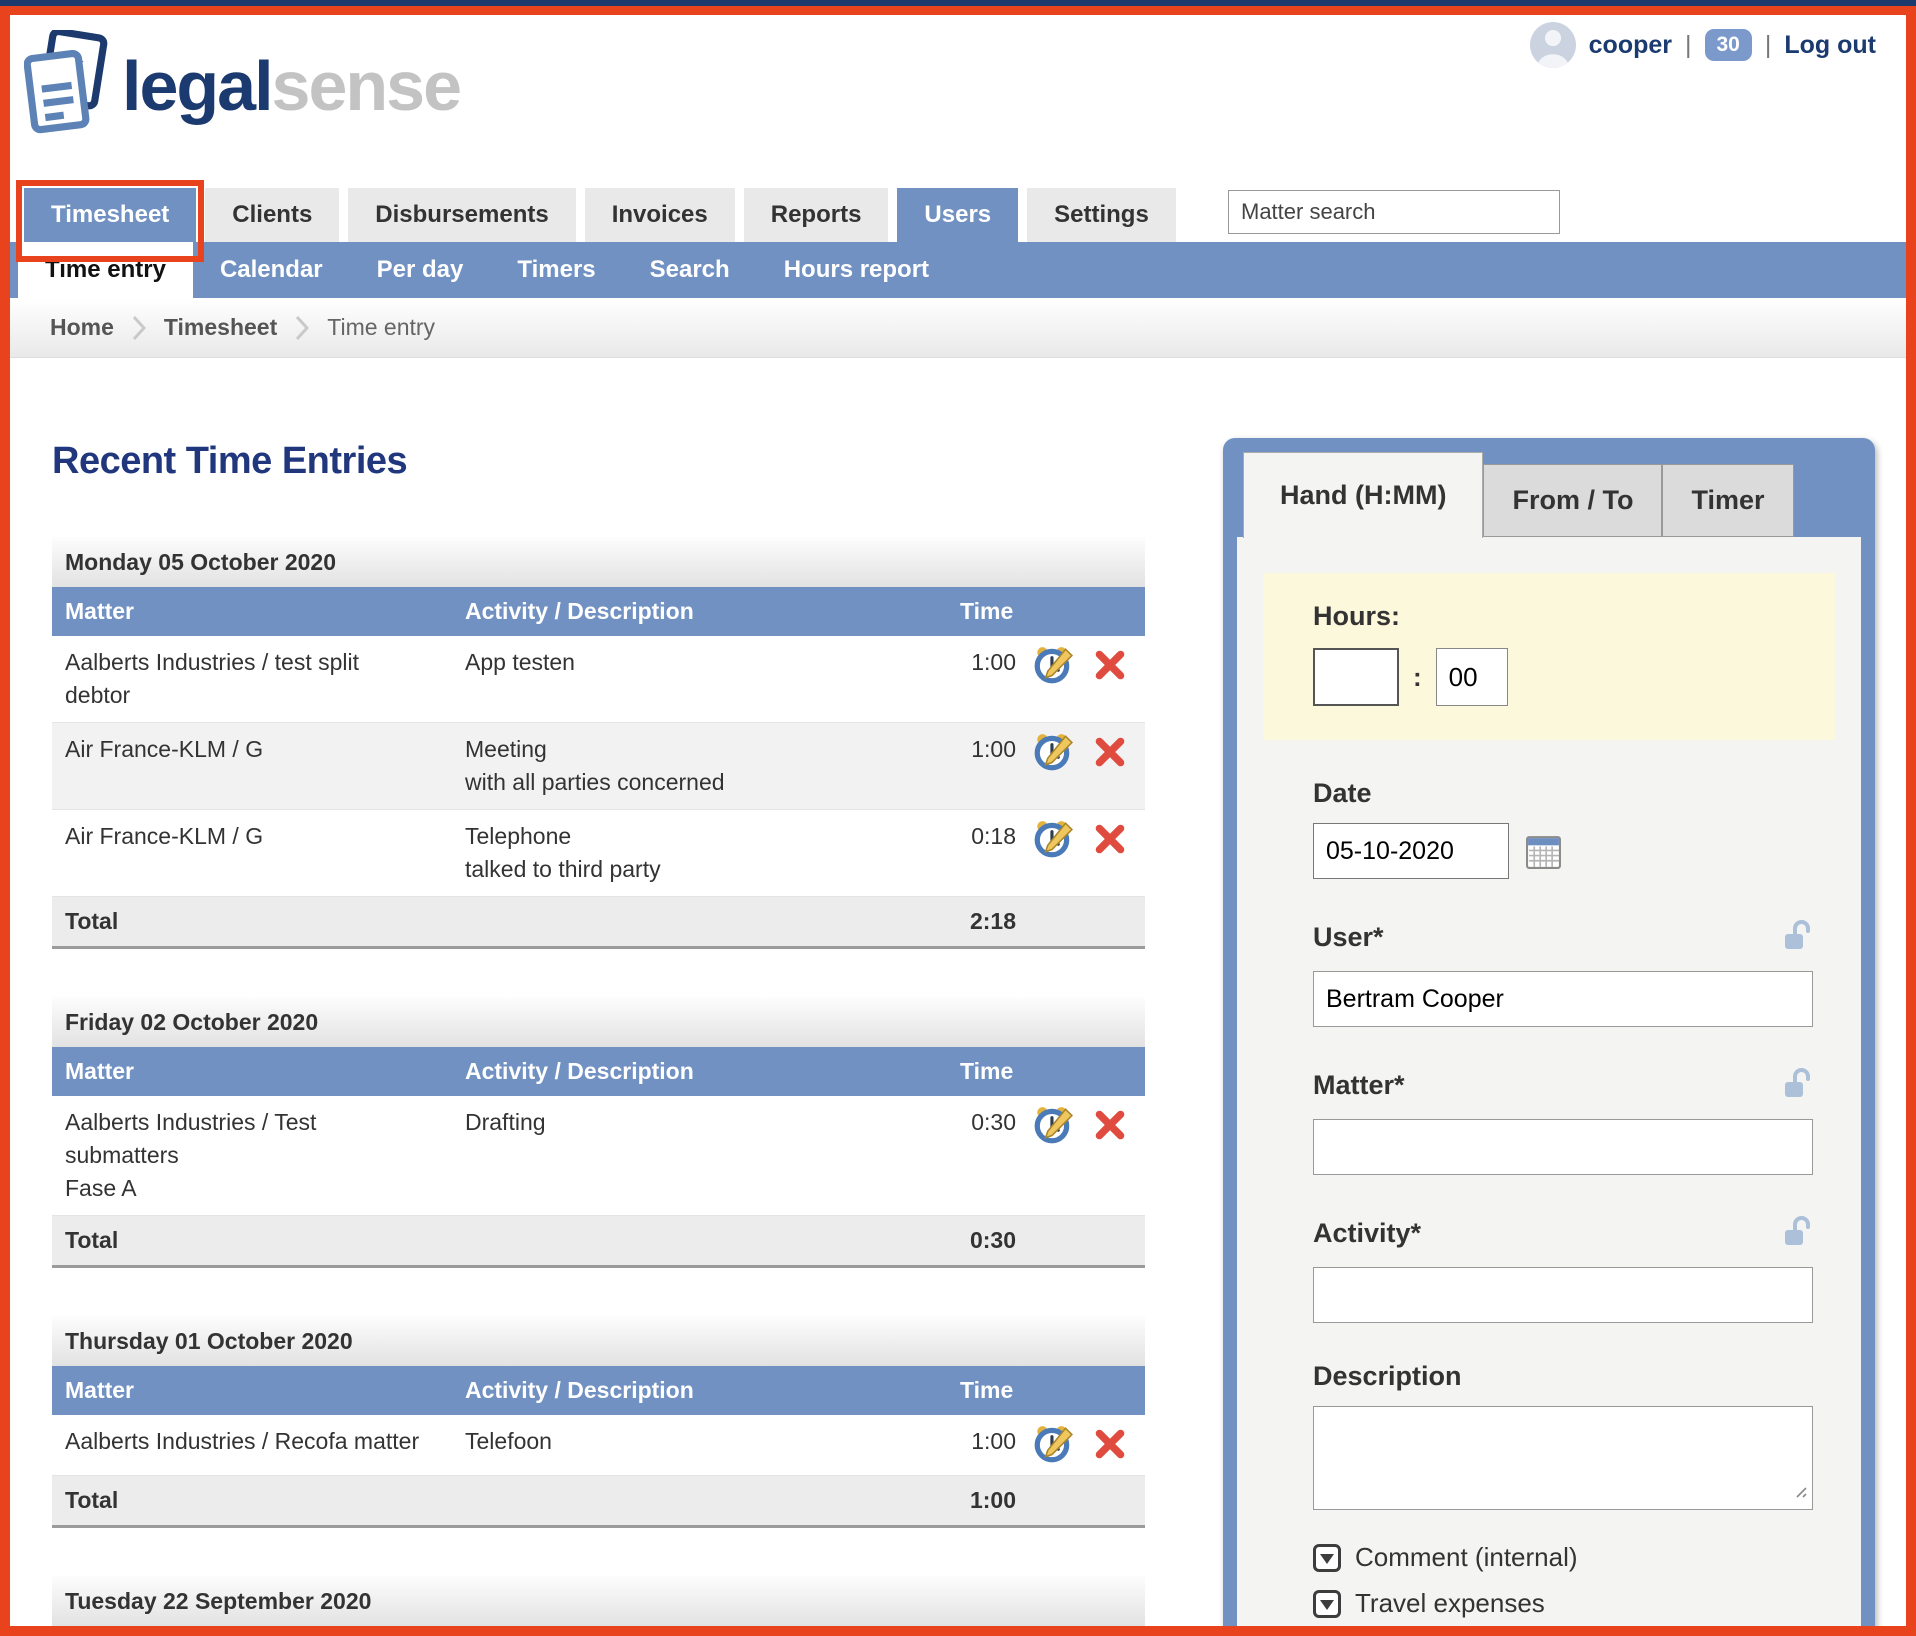 The width and height of the screenshot is (1916, 1636). I want to click on day-header: Monday 05 October 2020, so click(598, 562).